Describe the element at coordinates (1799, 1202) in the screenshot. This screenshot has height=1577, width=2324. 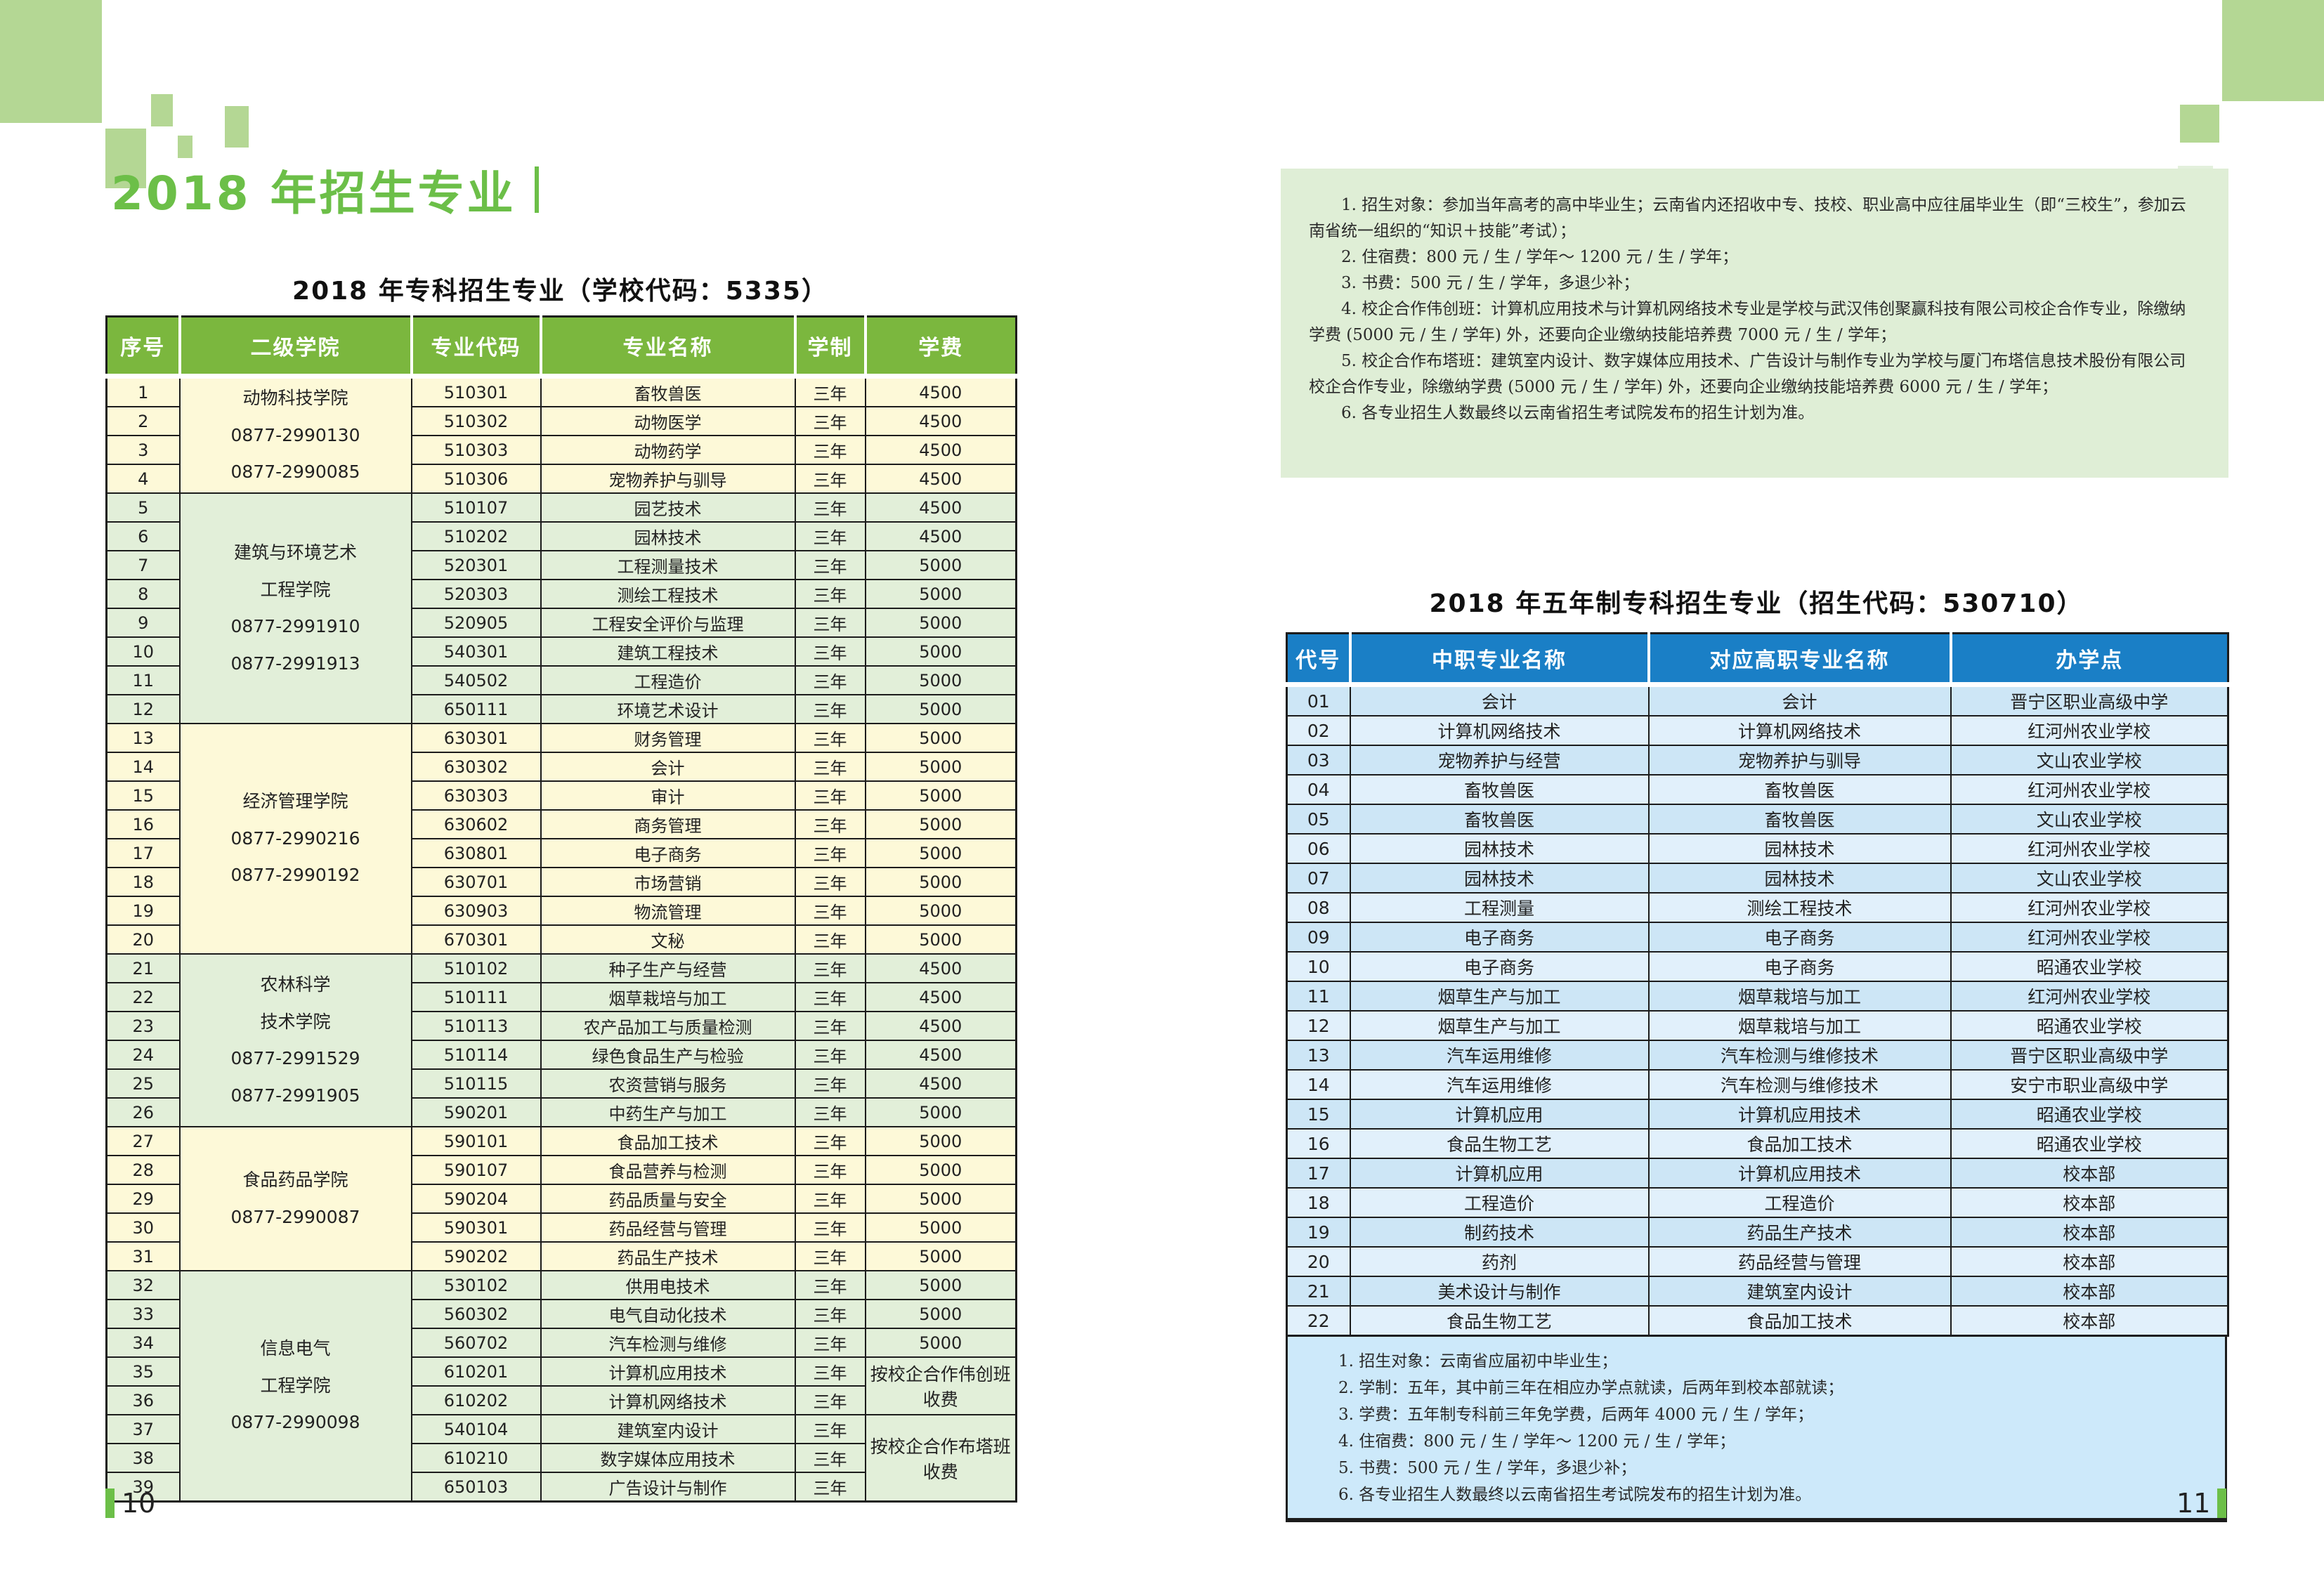
I see `cell-higher-major: 工程造价` at that location.